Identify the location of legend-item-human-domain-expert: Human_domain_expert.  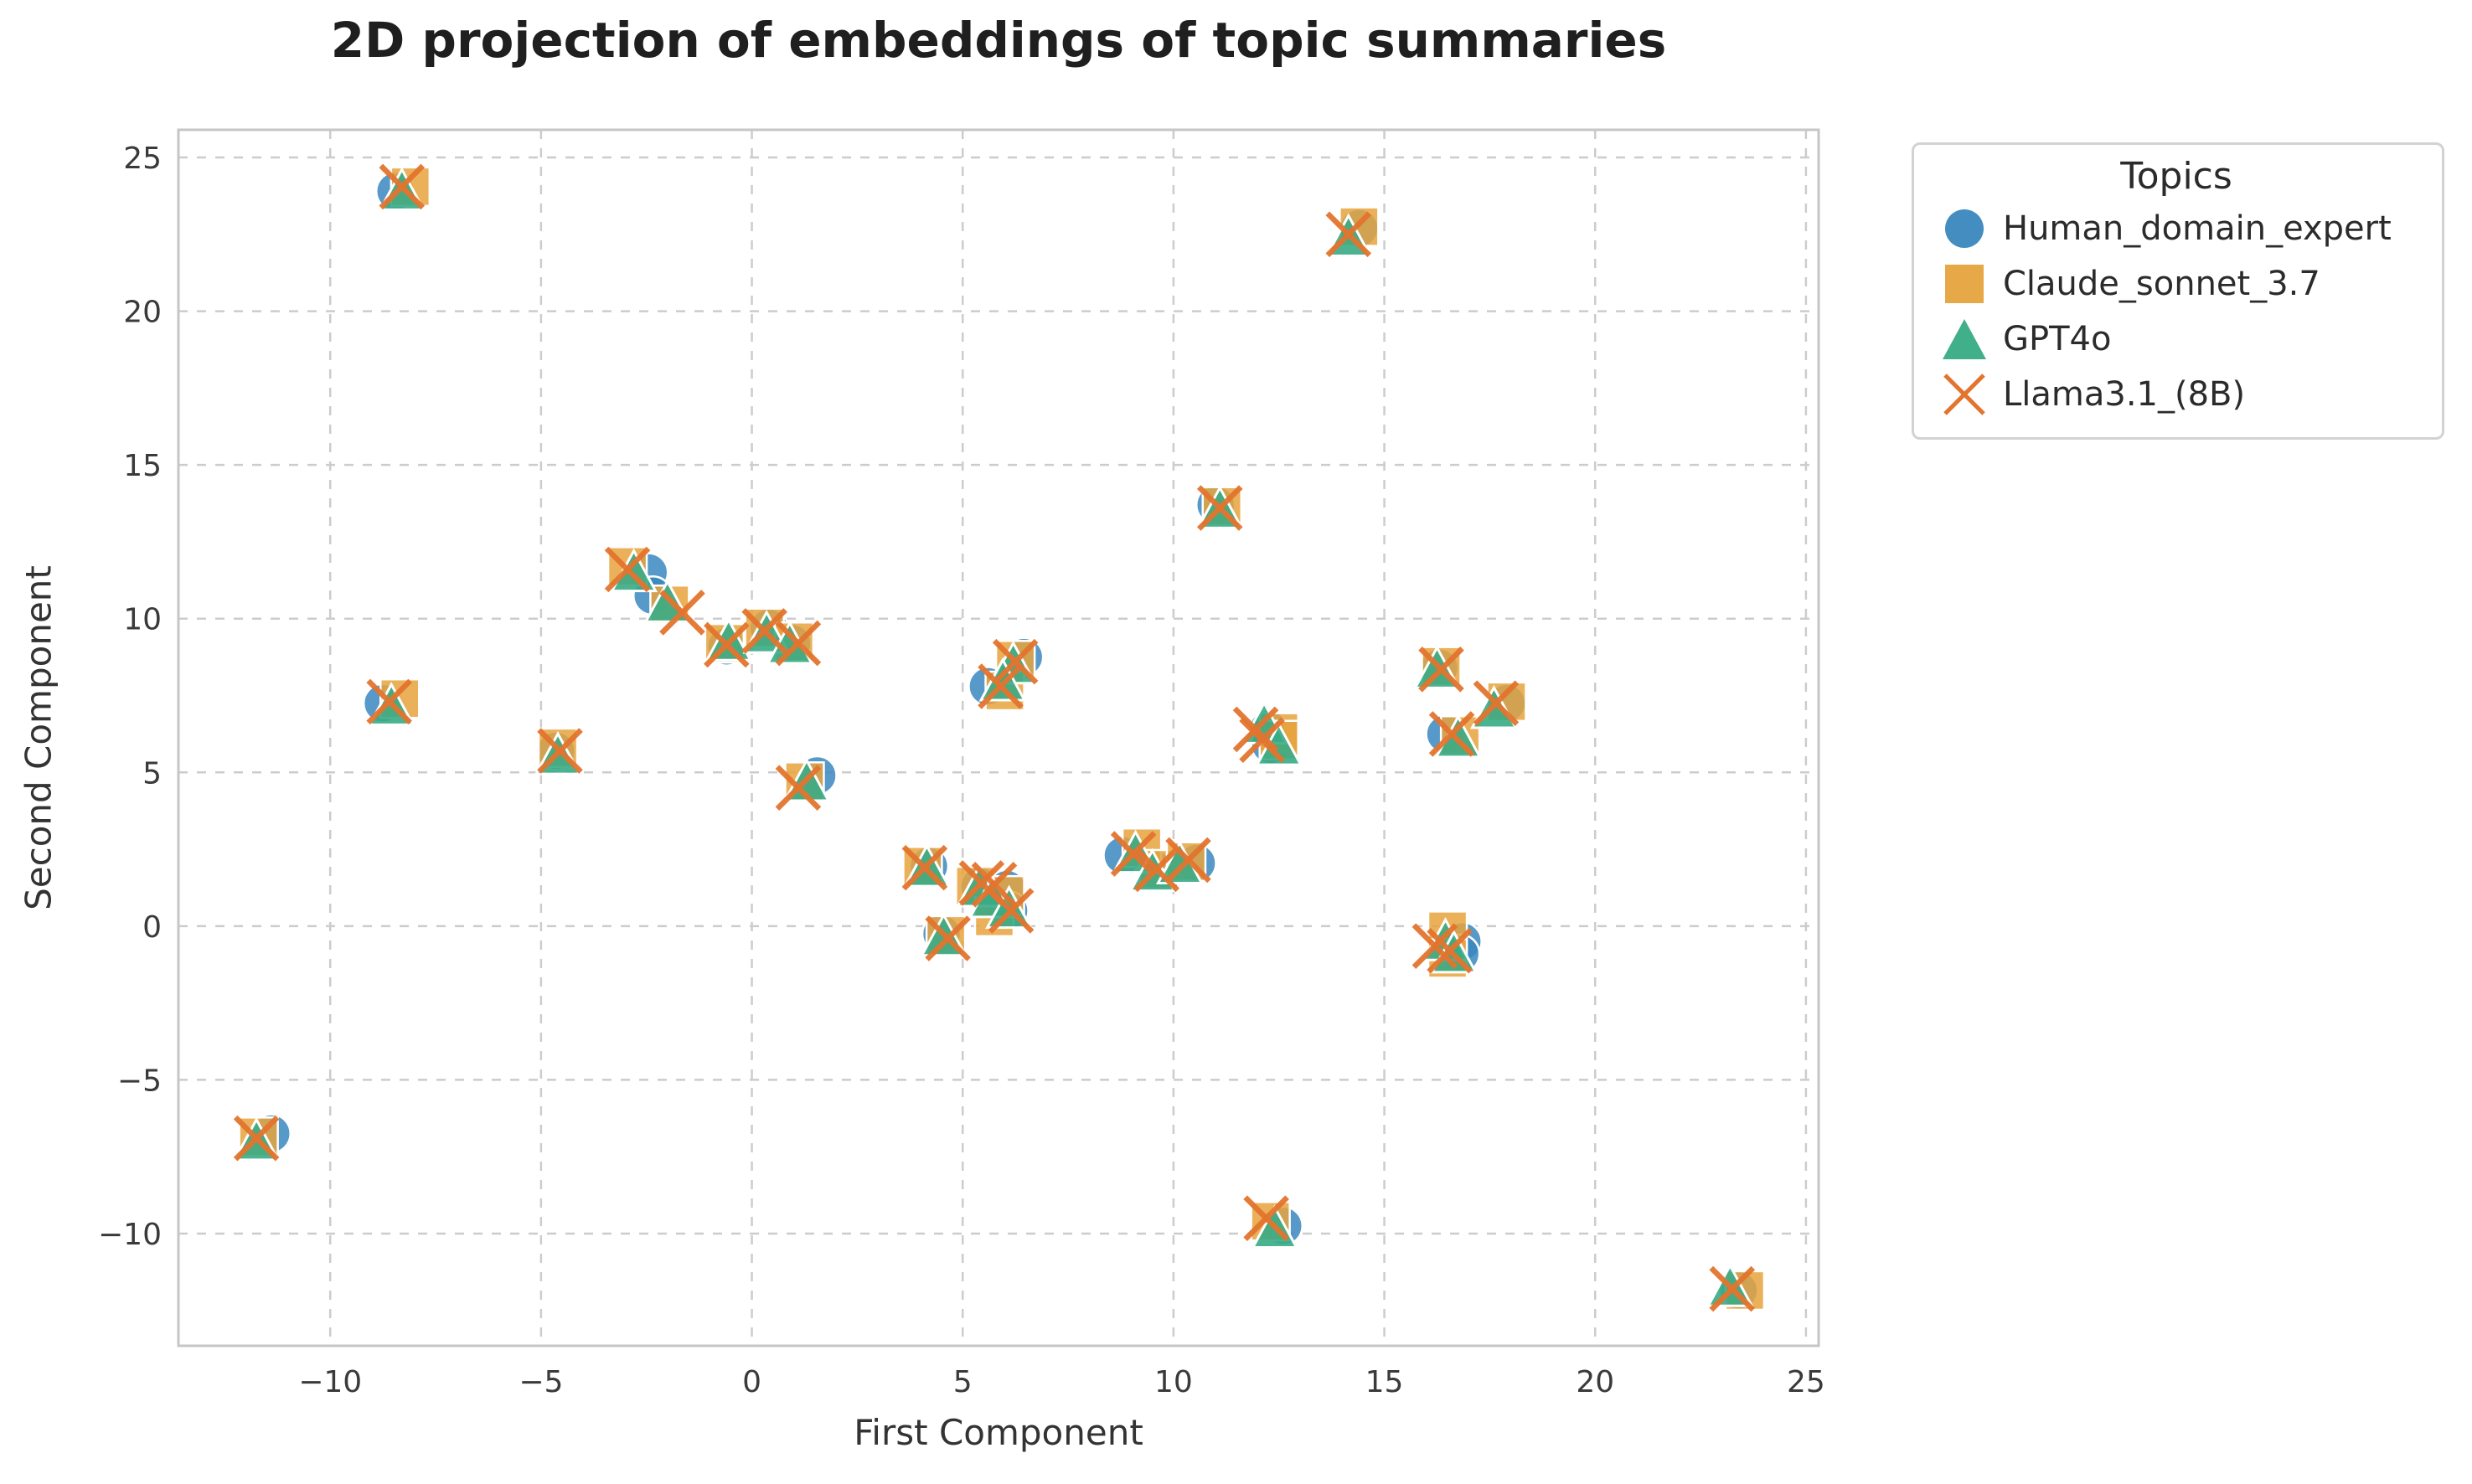
(2176, 228).